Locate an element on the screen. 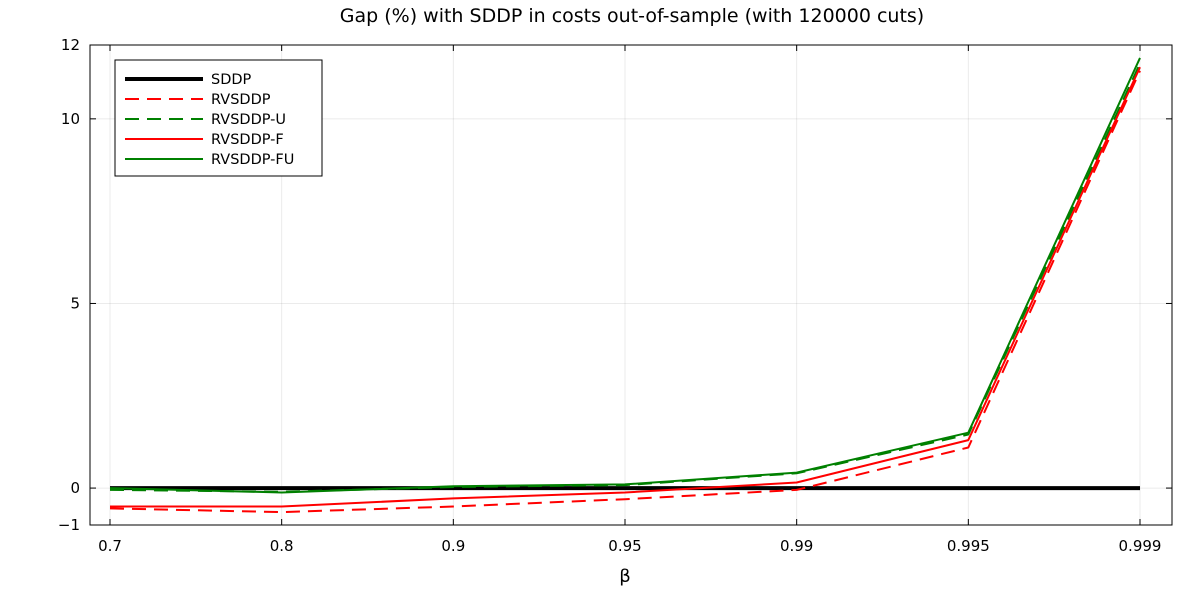  x-axis-label: β is located at coordinates (625, 576).